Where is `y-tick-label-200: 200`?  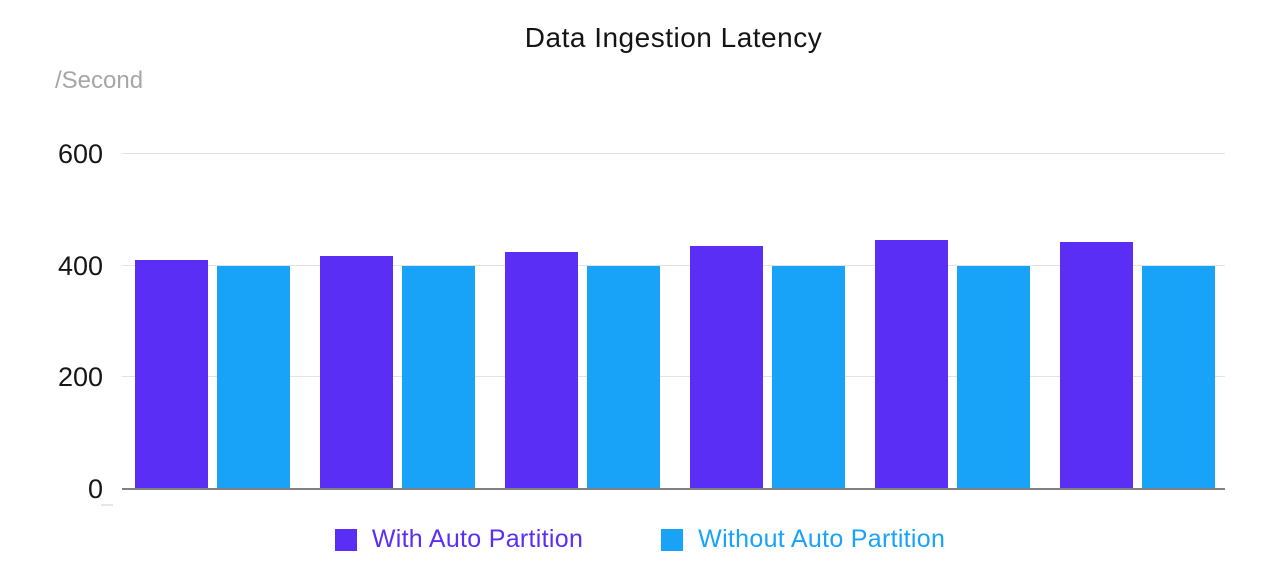 y-tick-label-200: 200 is located at coordinates (80, 377).